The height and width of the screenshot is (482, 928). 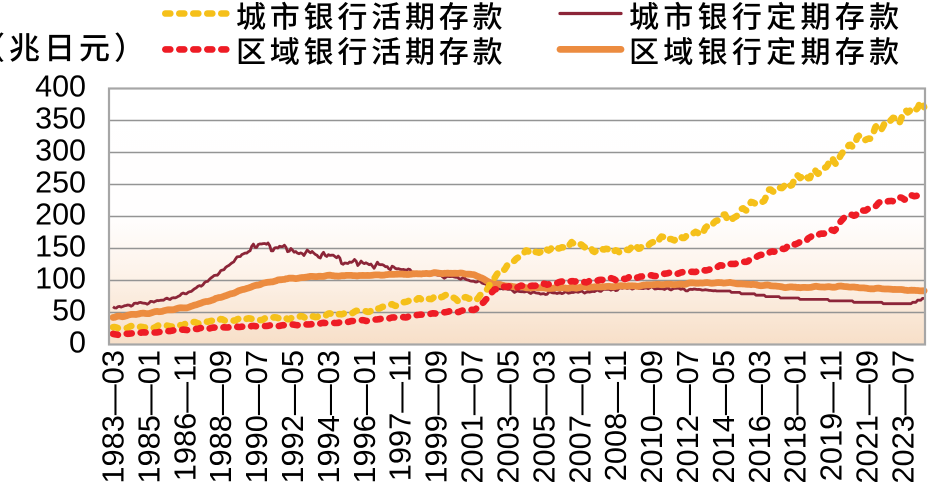 I want to click on svg-text: 250, so click(x=60, y=183).